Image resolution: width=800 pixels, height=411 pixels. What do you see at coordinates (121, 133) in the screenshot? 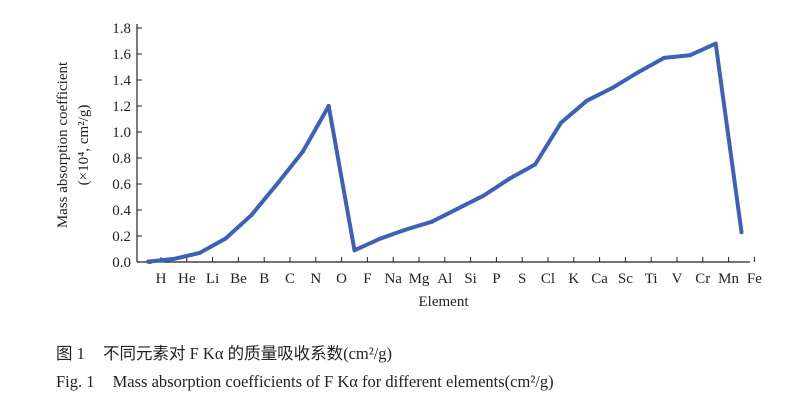
I see `y-tick-label: 1.0` at bounding box center [121, 133].